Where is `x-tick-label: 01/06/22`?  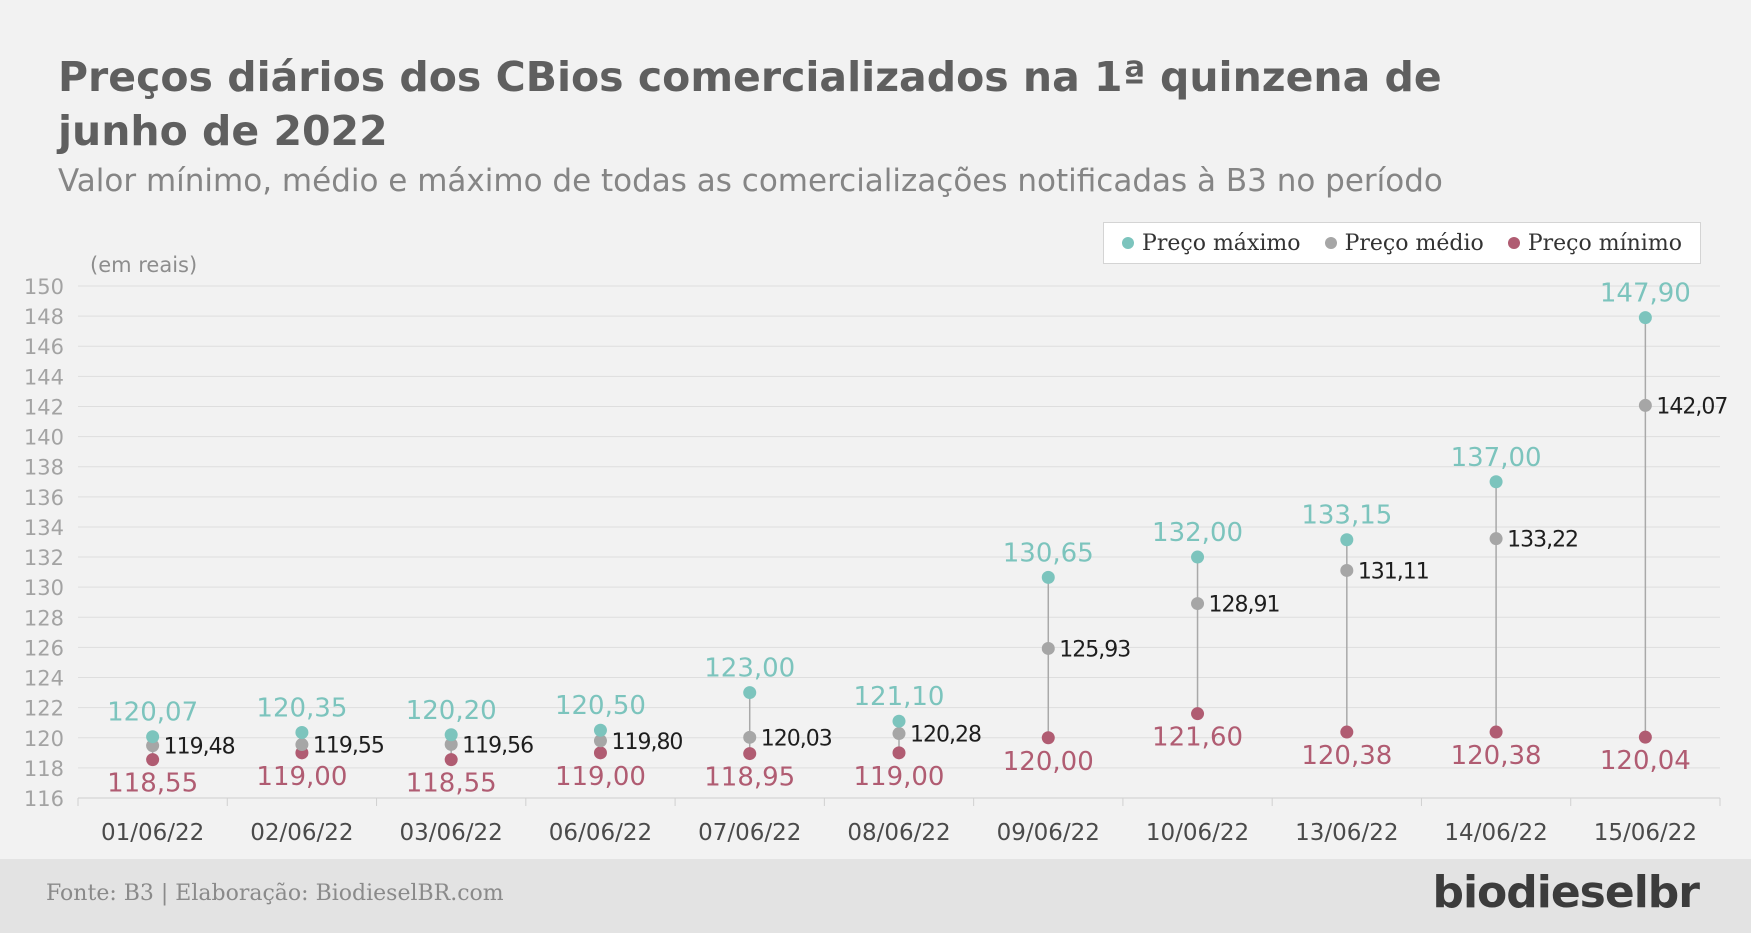
x-tick-label: 01/06/22 is located at coordinates (152, 833).